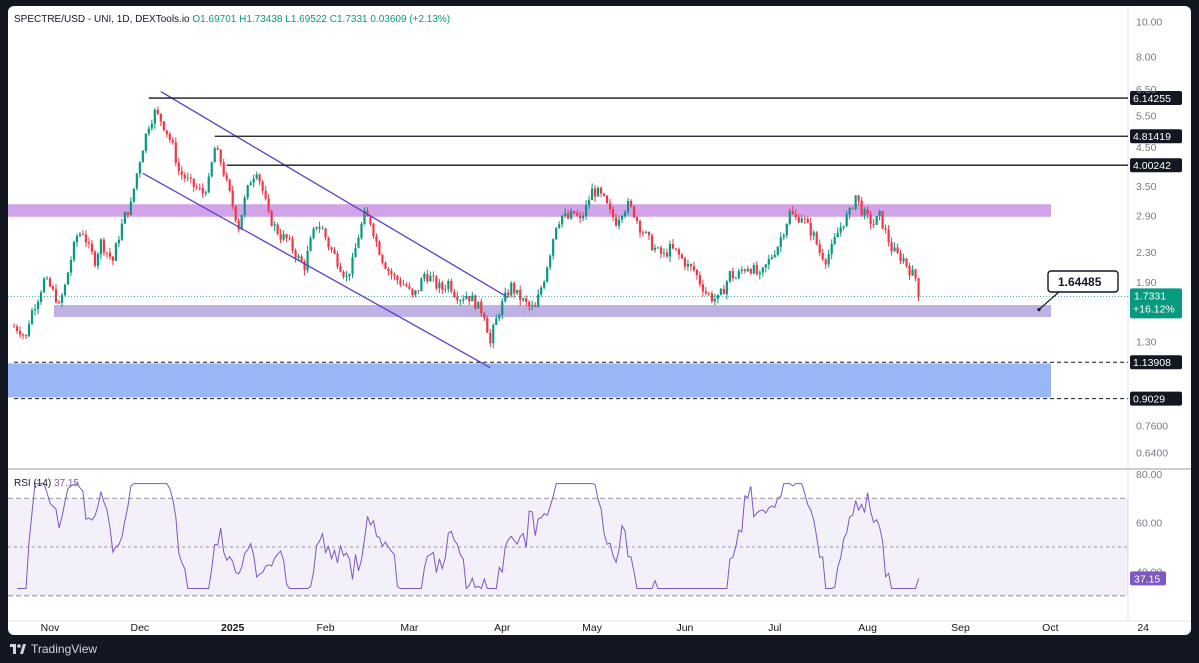 The image size is (1199, 663). I want to click on level-label-box, so click(1156, 98).